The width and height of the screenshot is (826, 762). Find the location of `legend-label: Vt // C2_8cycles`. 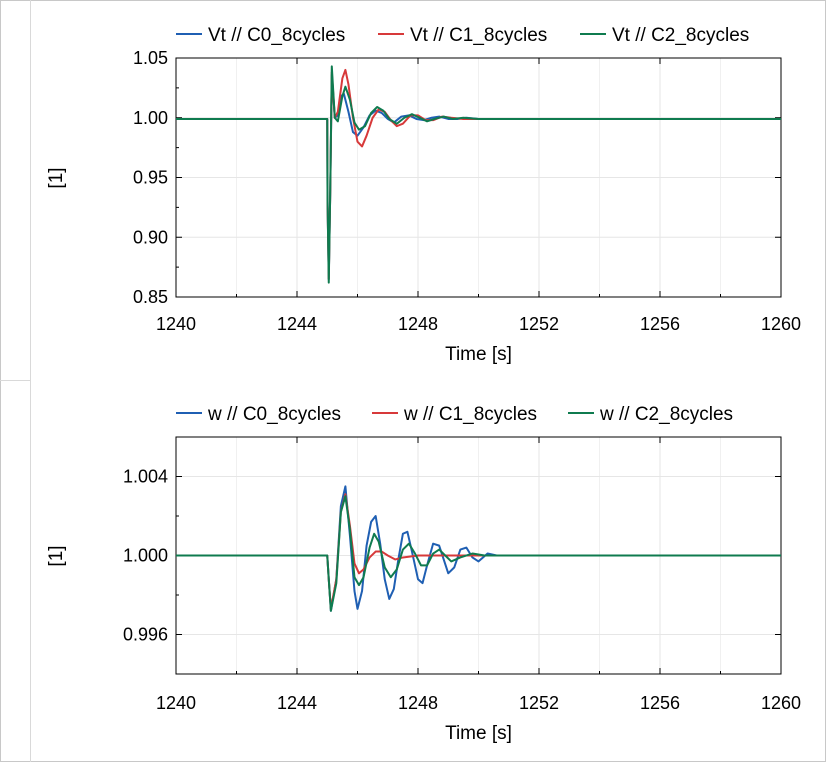

legend-label: Vt // C2_8cycles is located at coordinates (680, 35).